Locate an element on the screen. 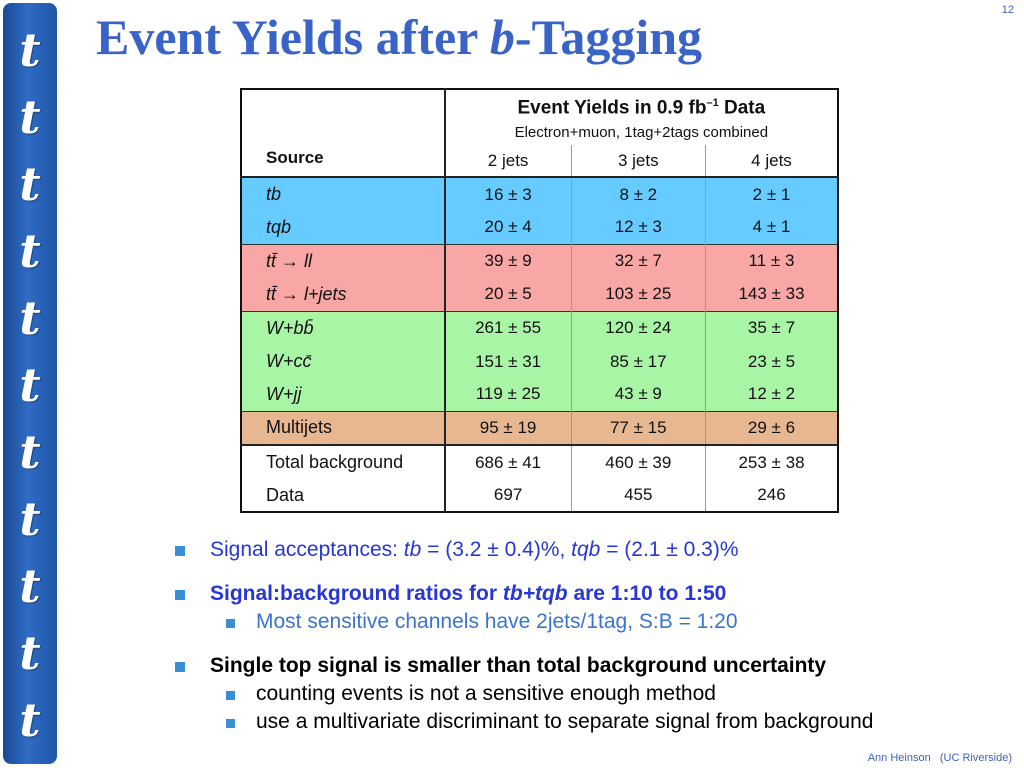 The width and height of the screenshot is (1024, 768). value-cell: 23 ± 5 is located at coordinates (771, 361).